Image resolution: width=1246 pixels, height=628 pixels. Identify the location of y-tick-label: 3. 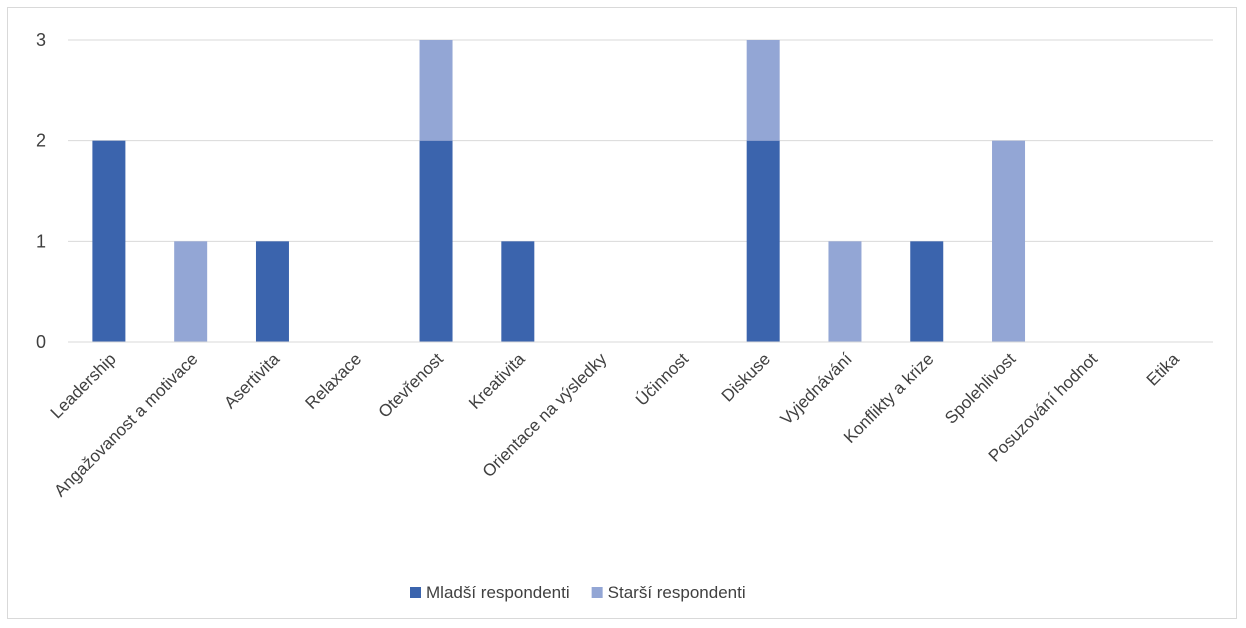
(41, 40).